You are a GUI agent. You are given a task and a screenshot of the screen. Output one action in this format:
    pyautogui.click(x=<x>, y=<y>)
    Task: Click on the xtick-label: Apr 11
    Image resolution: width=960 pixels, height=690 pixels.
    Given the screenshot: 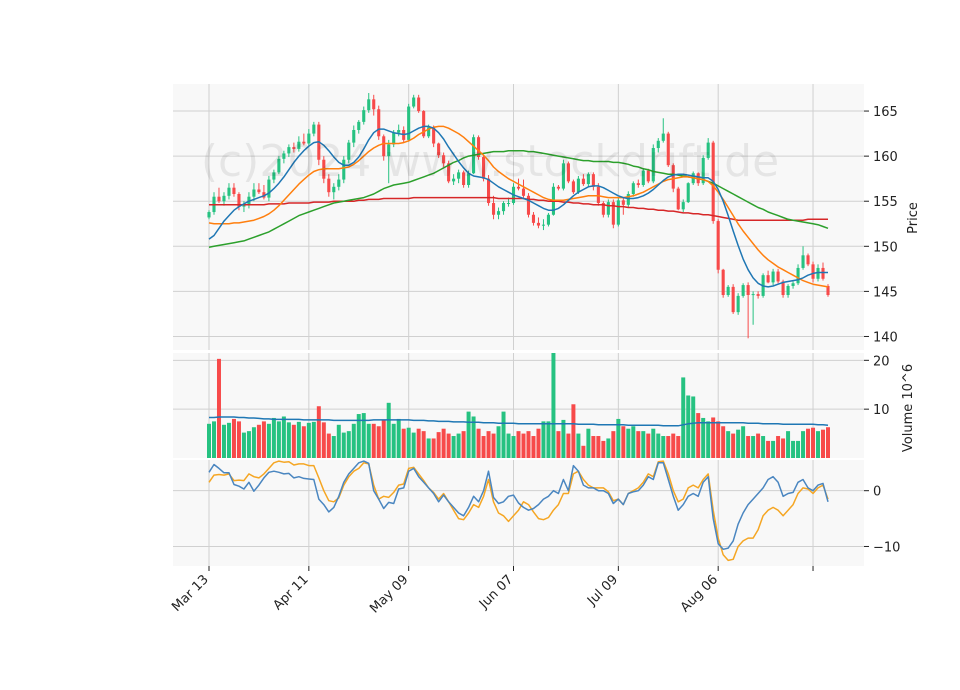 What is the action you would take?
    pyautogui.click(x=291, y=592)
    